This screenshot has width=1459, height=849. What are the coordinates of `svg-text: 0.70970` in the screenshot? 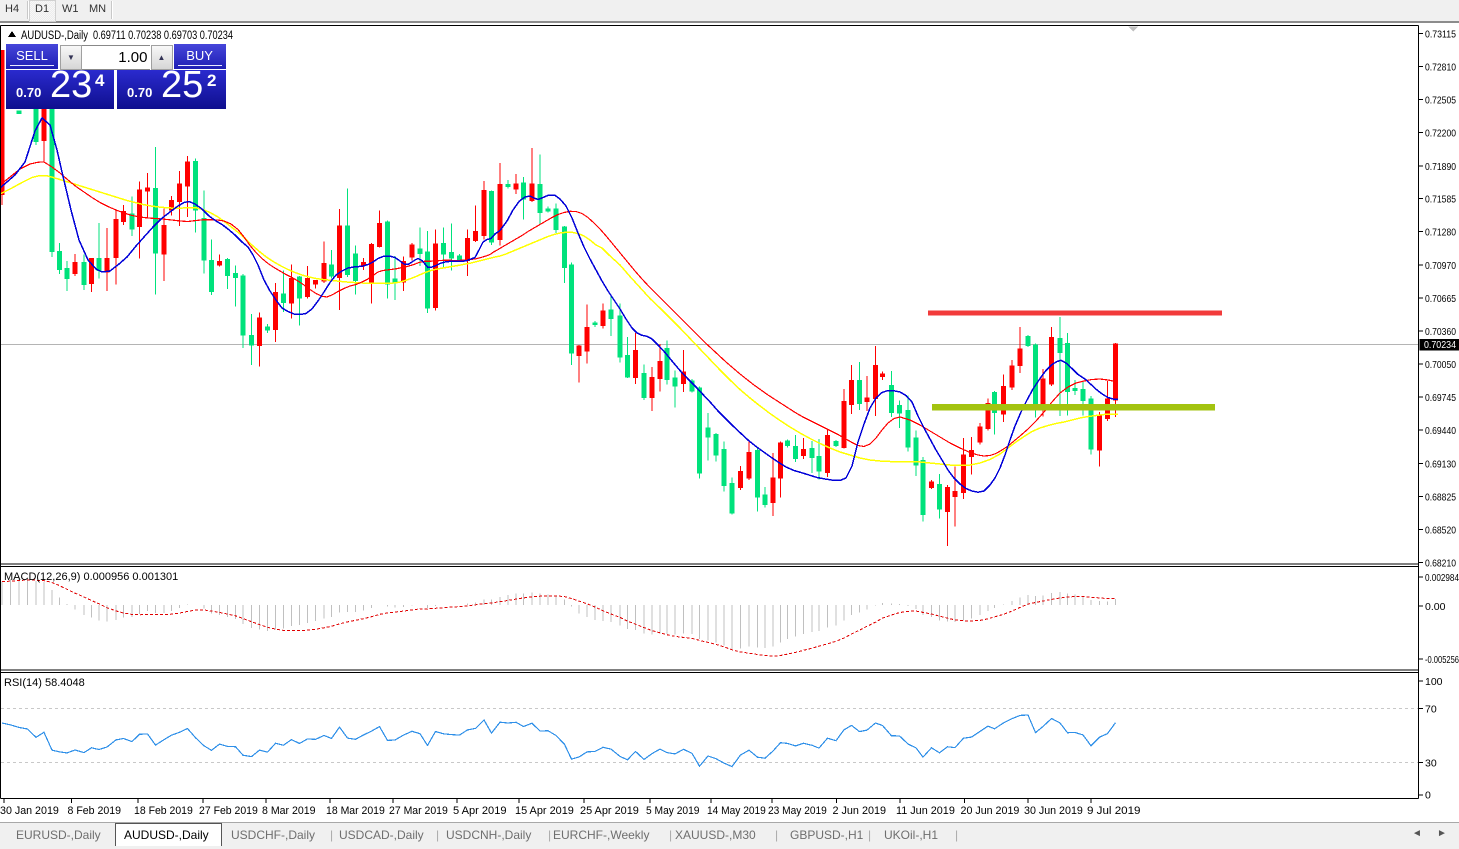 It's located at (1440, 266).